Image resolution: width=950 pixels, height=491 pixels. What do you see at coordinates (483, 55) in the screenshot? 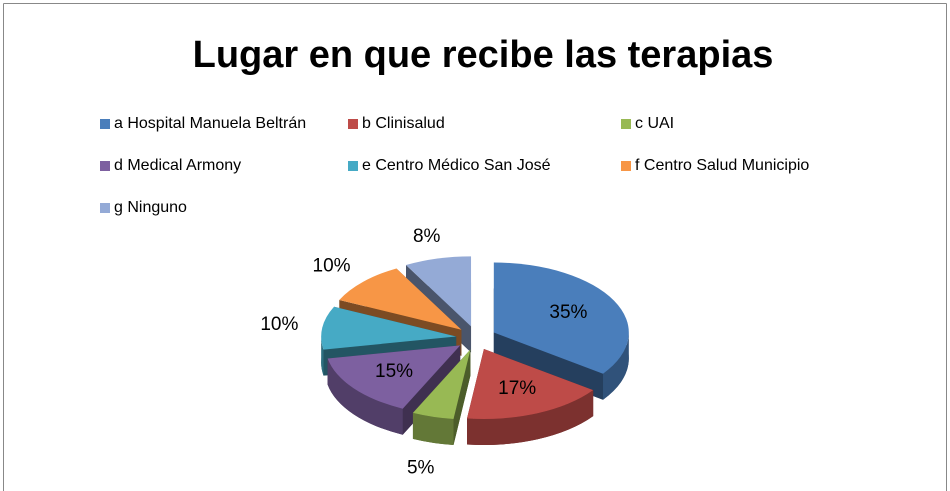
I see `chart-title: Lugar en que recibe las terapias` at bounding box center [483, 55].